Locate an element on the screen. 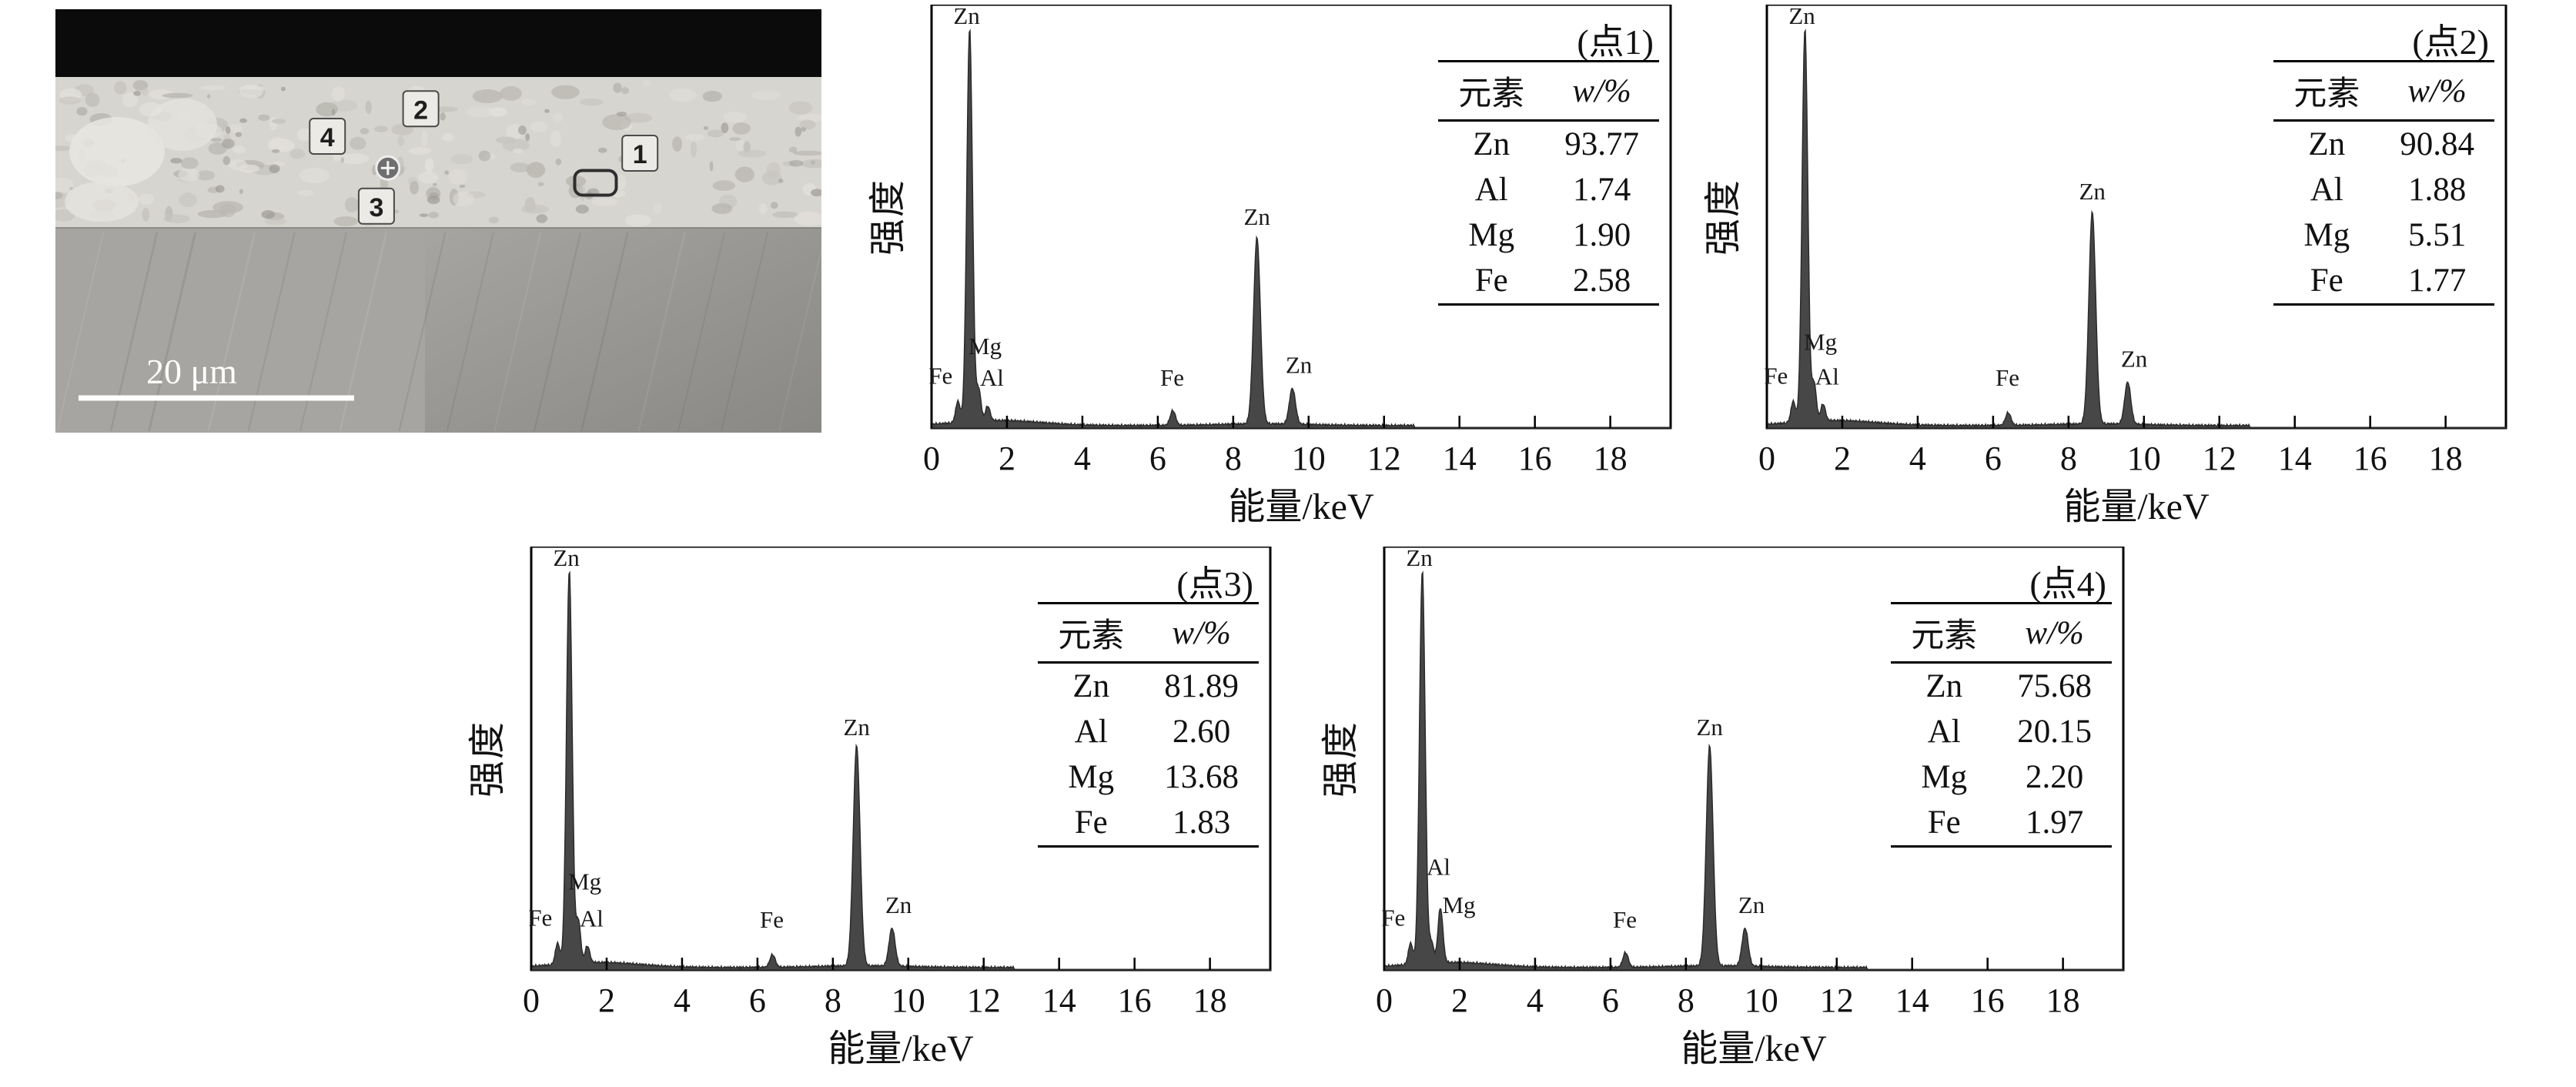 The width and height of the screenshot is (2576, 1087). composition-table: 元素 w/% Zn 93.77 Al 1.74 Mg 1.90 Fe 2.58 is located at coordinates (1549, 183).